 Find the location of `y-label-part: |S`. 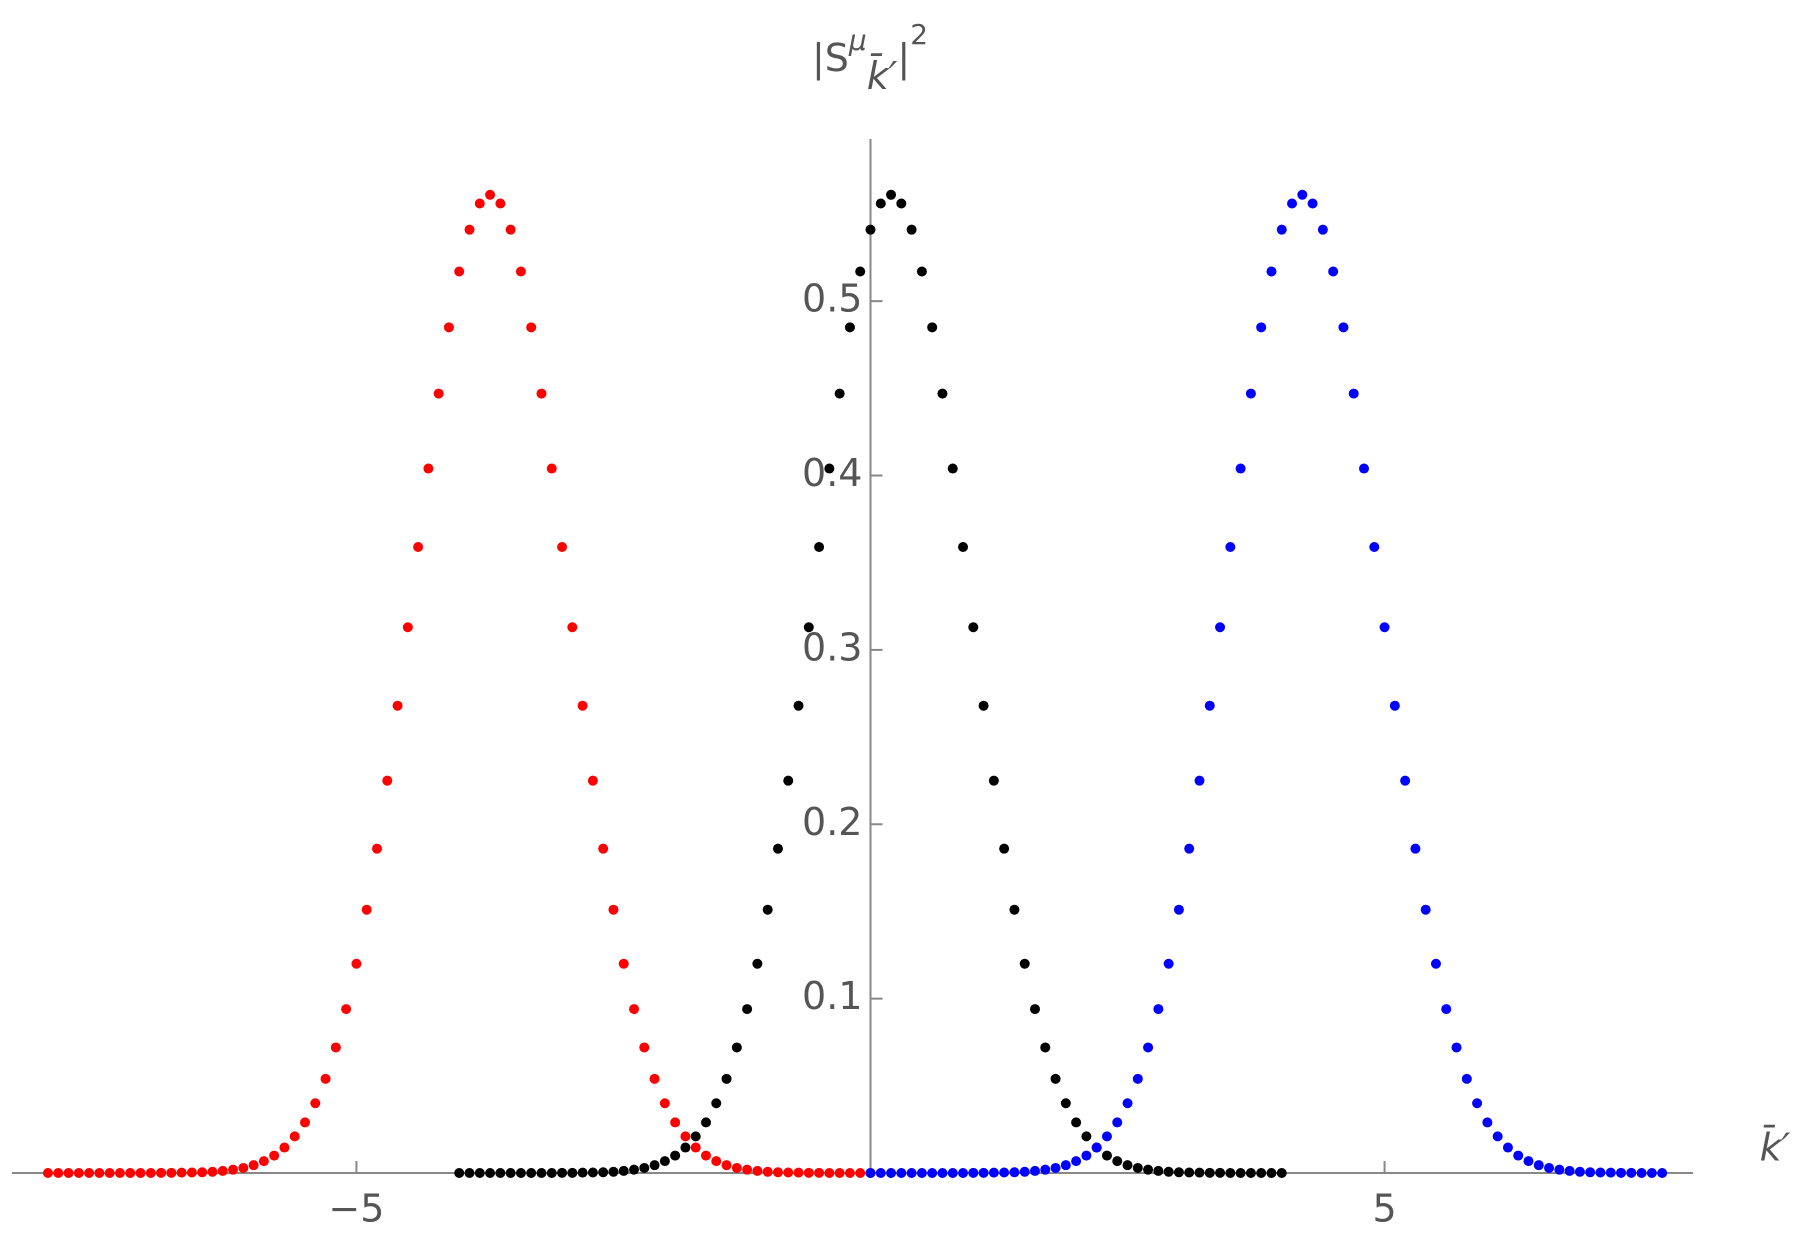

y-label-part: |S is located at coordinates (830, 58).